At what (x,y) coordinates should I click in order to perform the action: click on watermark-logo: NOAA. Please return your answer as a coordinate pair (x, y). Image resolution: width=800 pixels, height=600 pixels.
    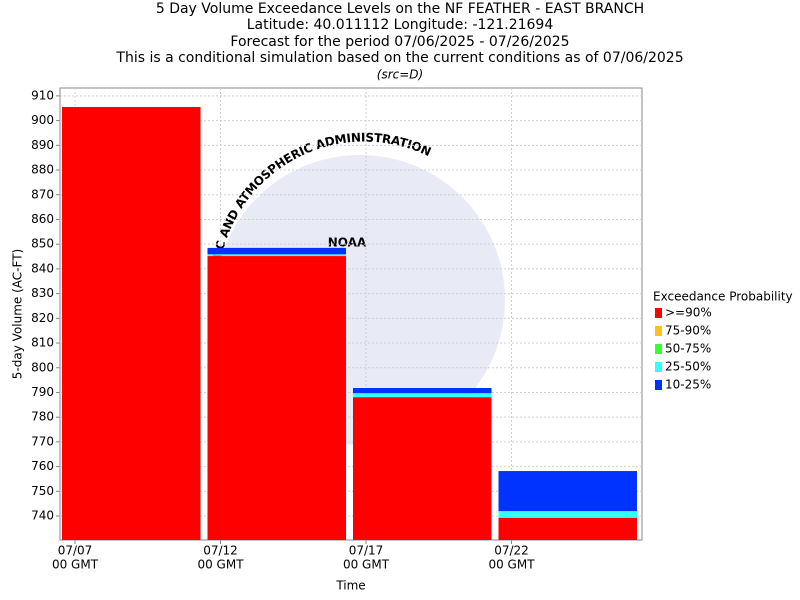
    Looking at the image, I should click on (347, 243).